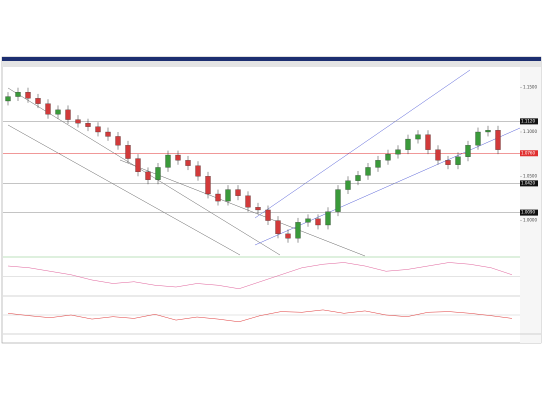  I want to click on level-label: 1.0760, so click(528, 152).